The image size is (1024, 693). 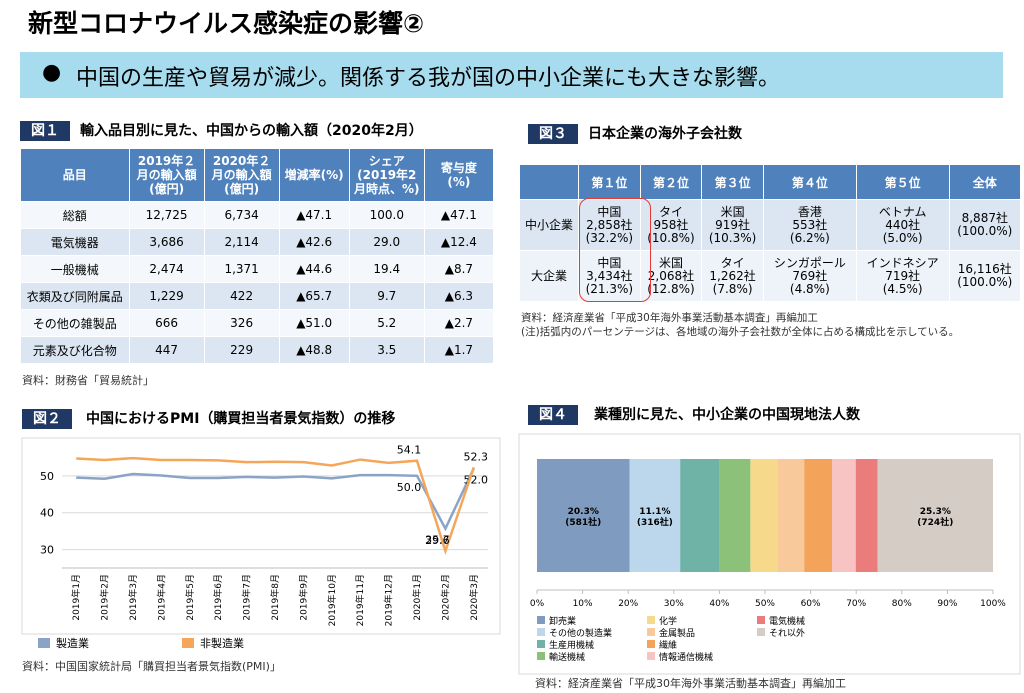 I want to click on cell-line: 769社, so click(x=810, y=275).